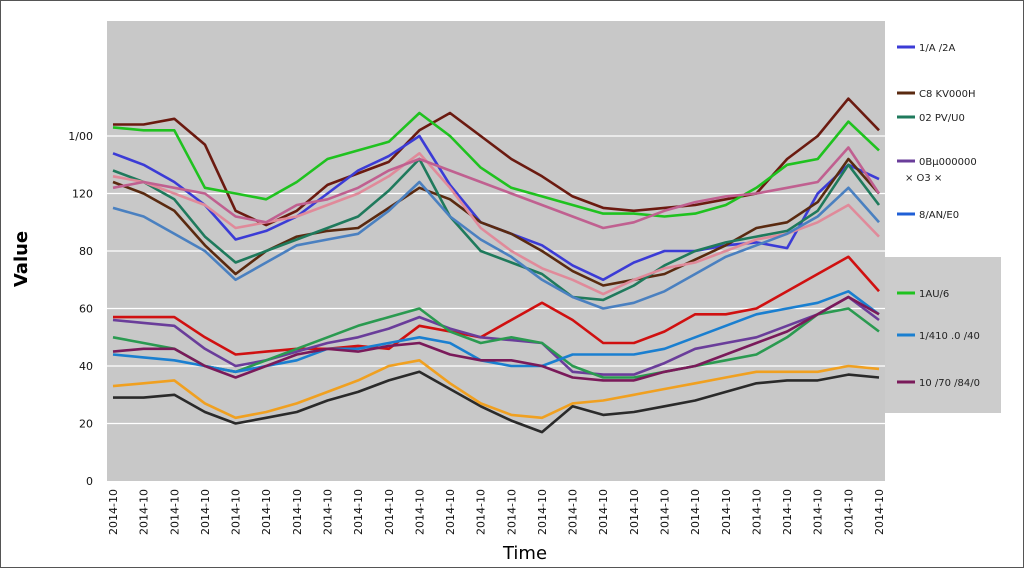 The width and height of the screenshot is (1024, 569). What do you see at coordinates (86, 309) in the screenshot?
I see `y-tick-label: 60` at bounding box center [86, 309].